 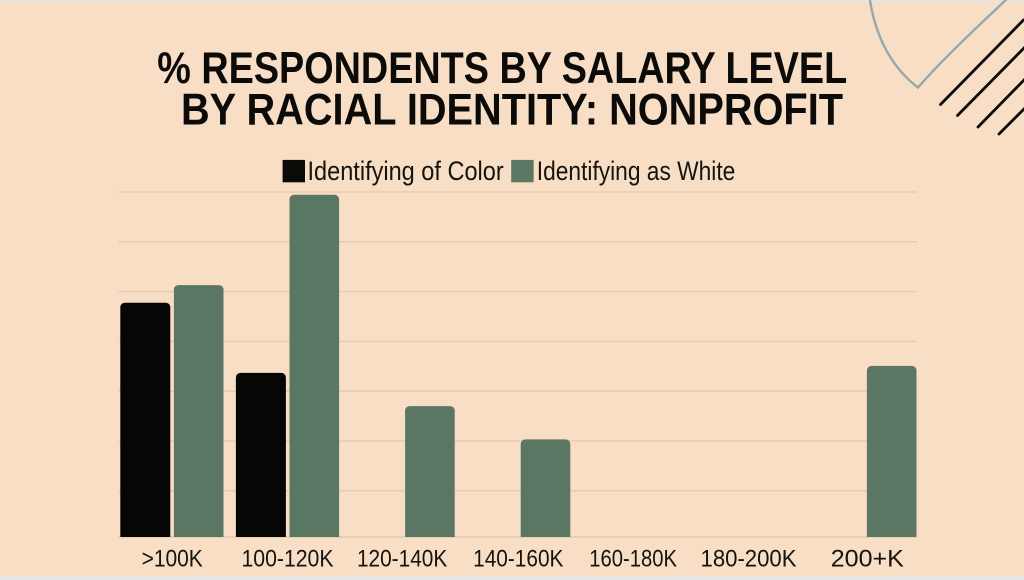 I want to click on svg-text: >100K, so click(x=172, y=558).